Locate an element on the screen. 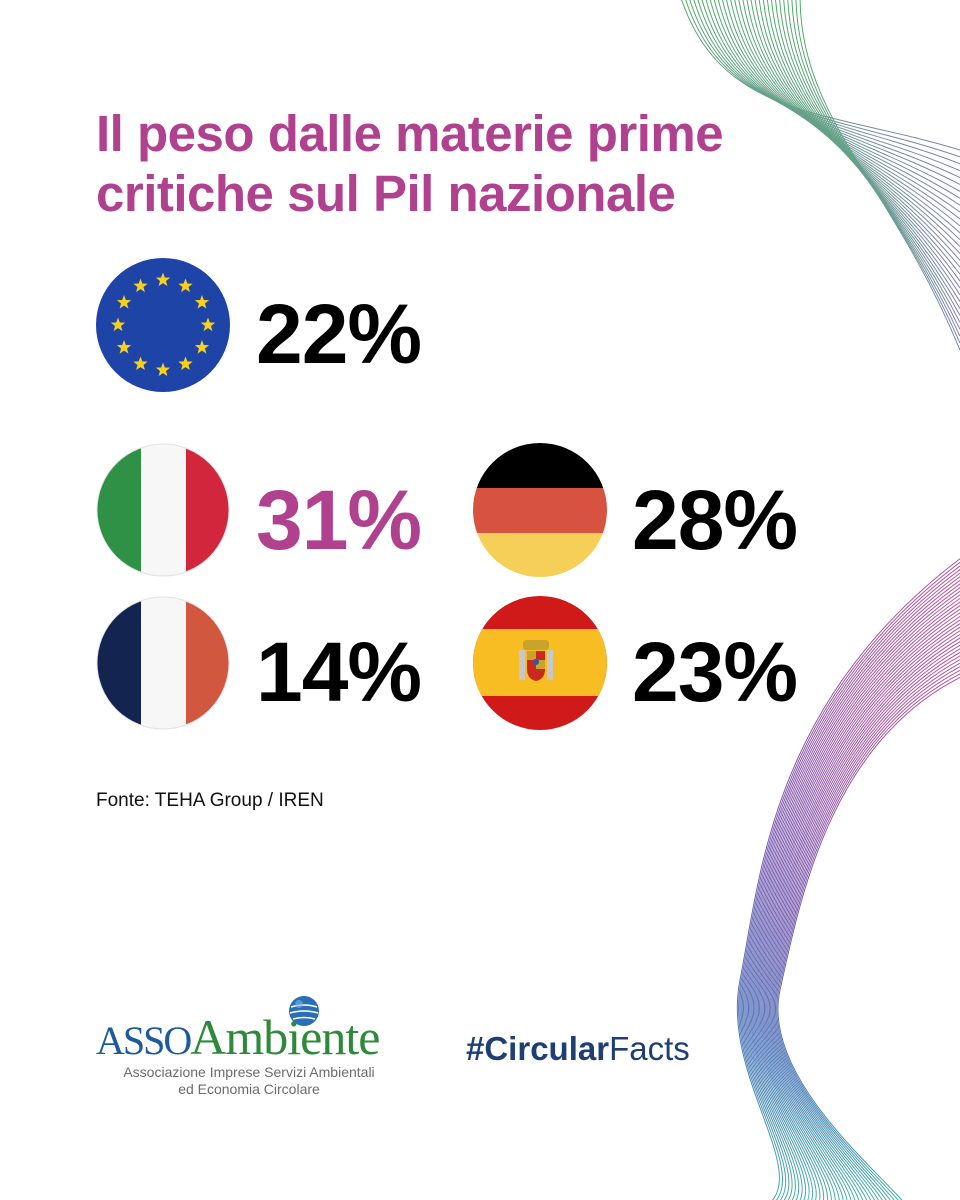 Image resolution: width=960 pixels, height=1200 pixels. logo-prefix: ASSO is located at coordinates (144, 1040).